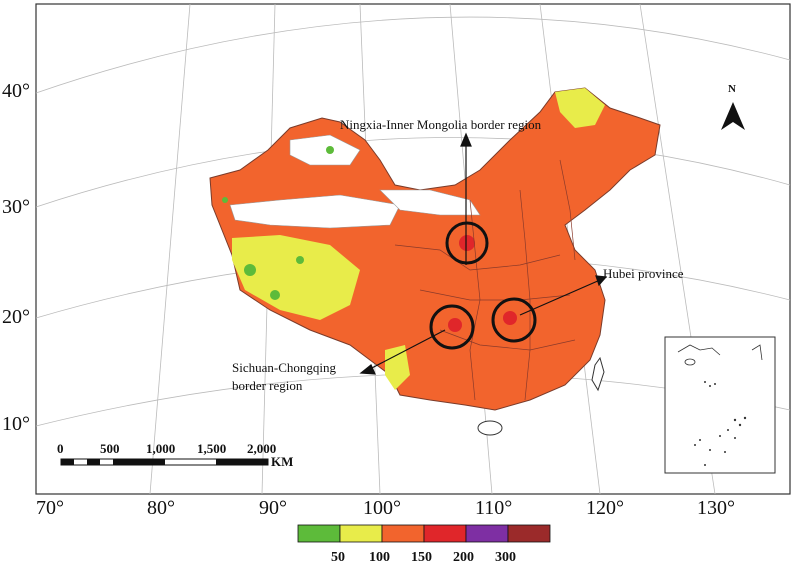 This screenshot has width=794, height=565. I want to click on circle-hubei, so click(514, 320).